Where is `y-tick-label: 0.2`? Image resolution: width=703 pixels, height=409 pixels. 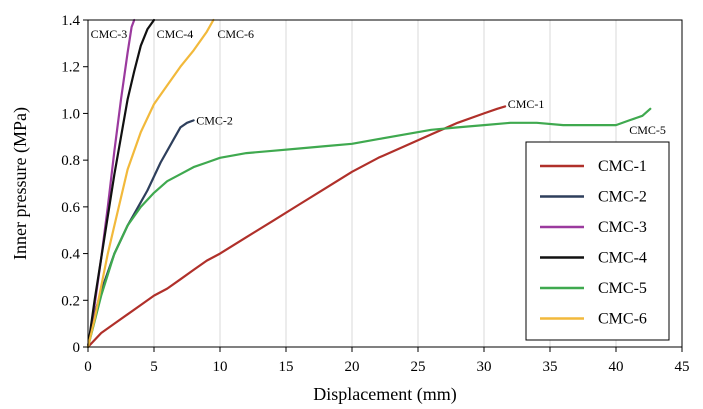 y-tick-label: 0.2 is located at coordinates (70, 301).